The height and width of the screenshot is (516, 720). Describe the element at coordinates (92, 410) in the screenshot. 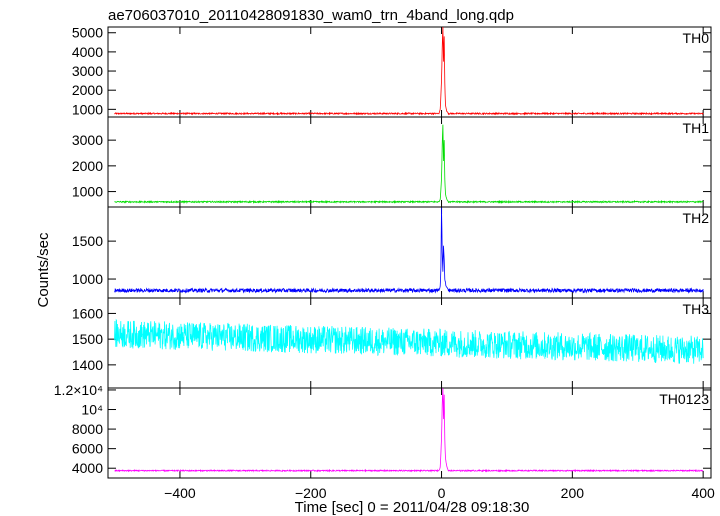

I see `y-tick-label: 10⁴` at that location.